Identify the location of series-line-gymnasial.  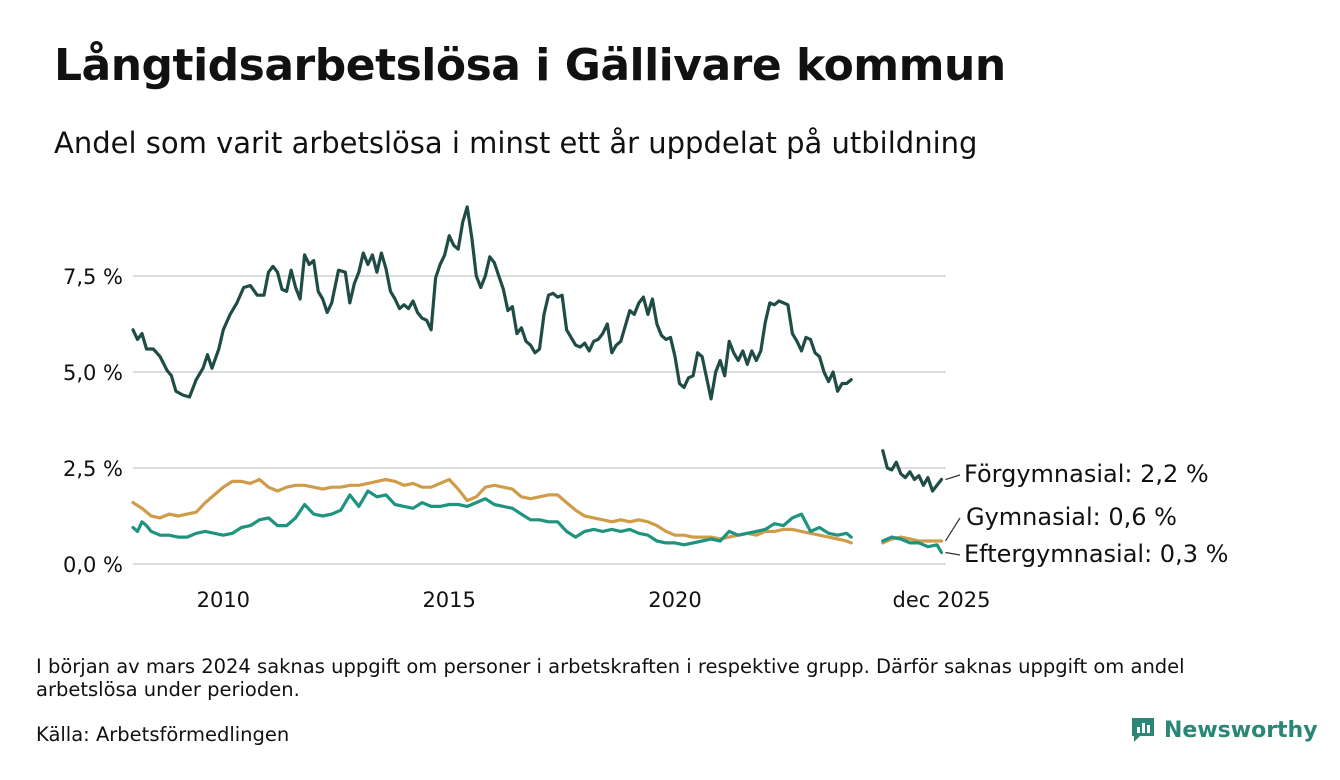
(492, 511).